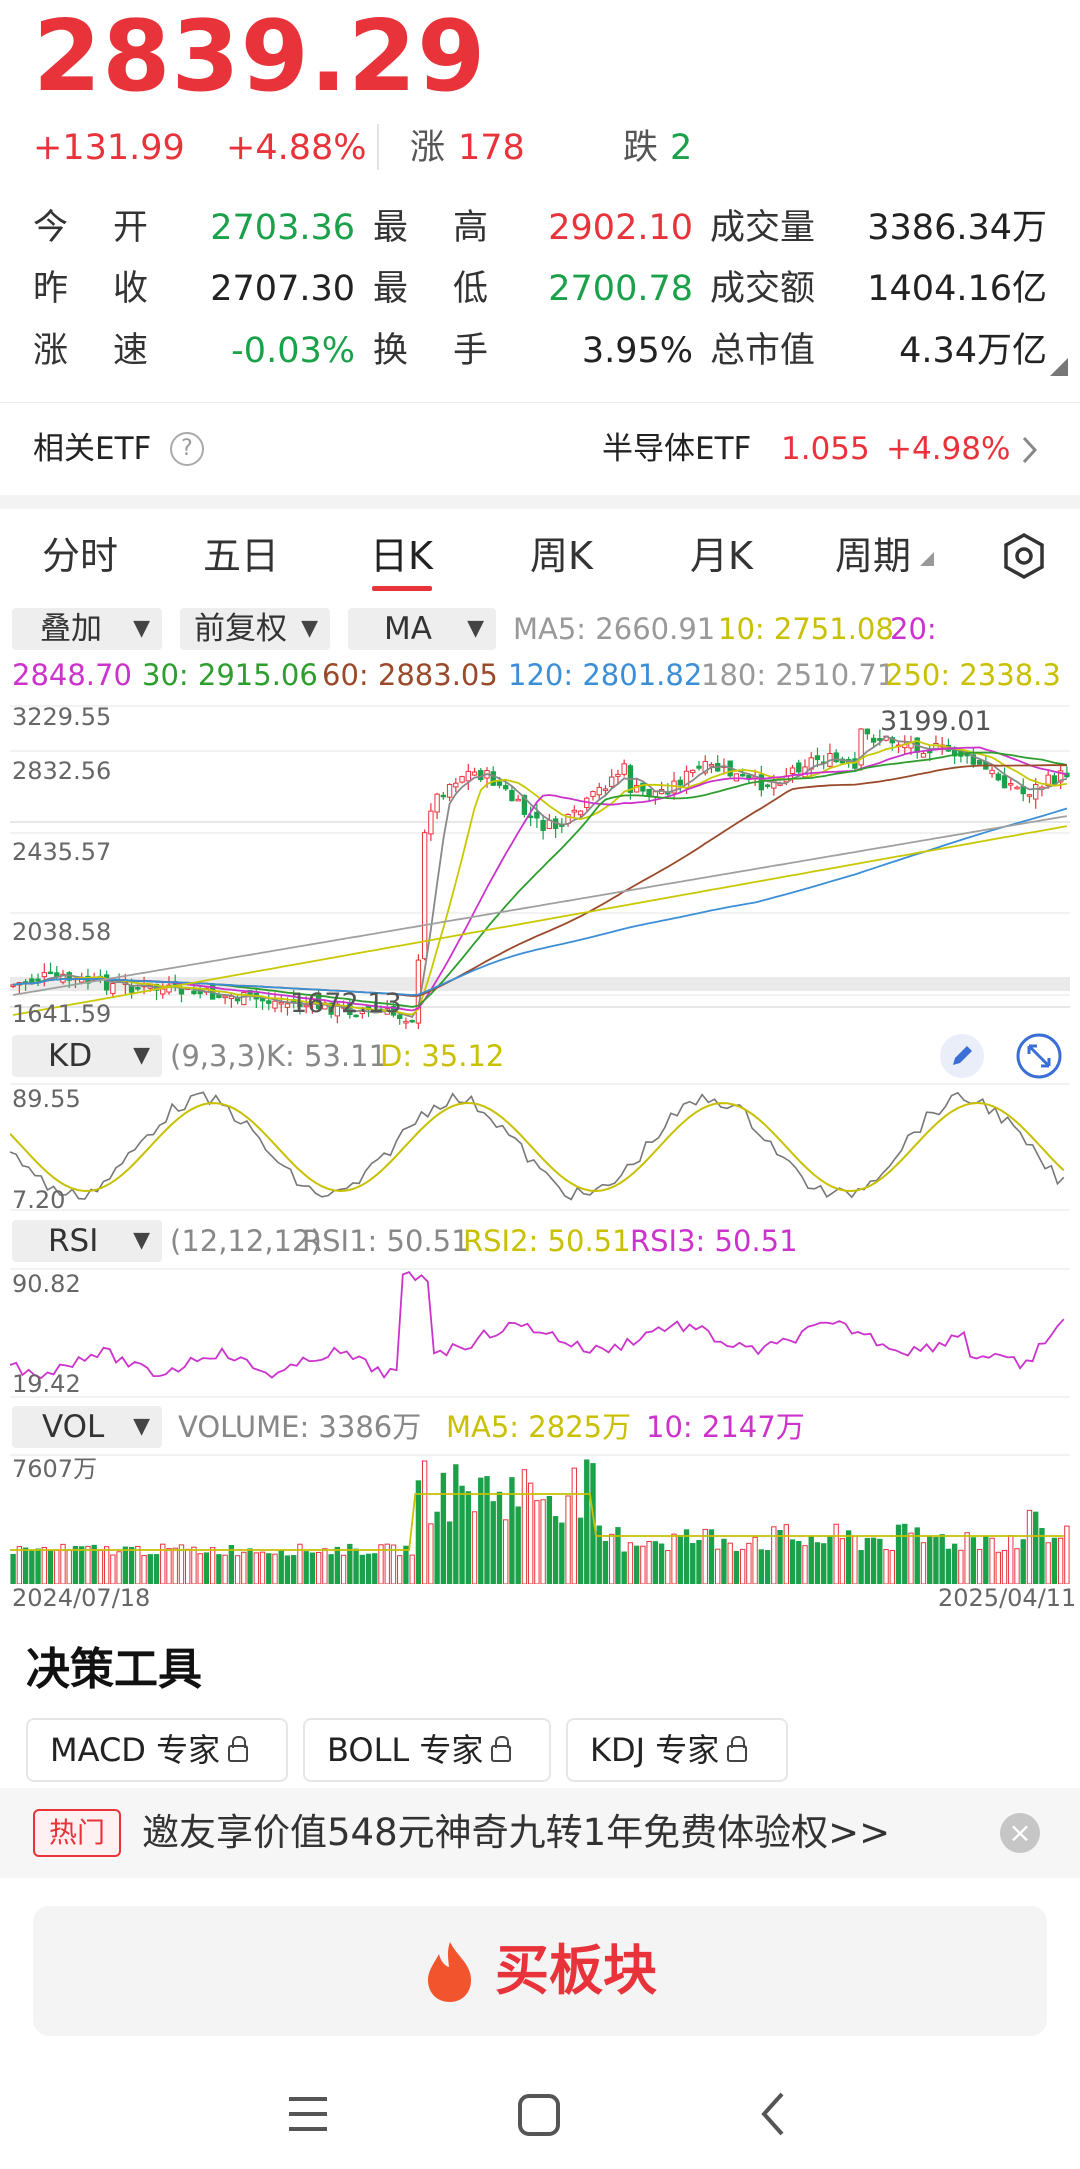 The image size is (1080, 2169). I want to click on stat-low-l2: 低, so click(471, 289).